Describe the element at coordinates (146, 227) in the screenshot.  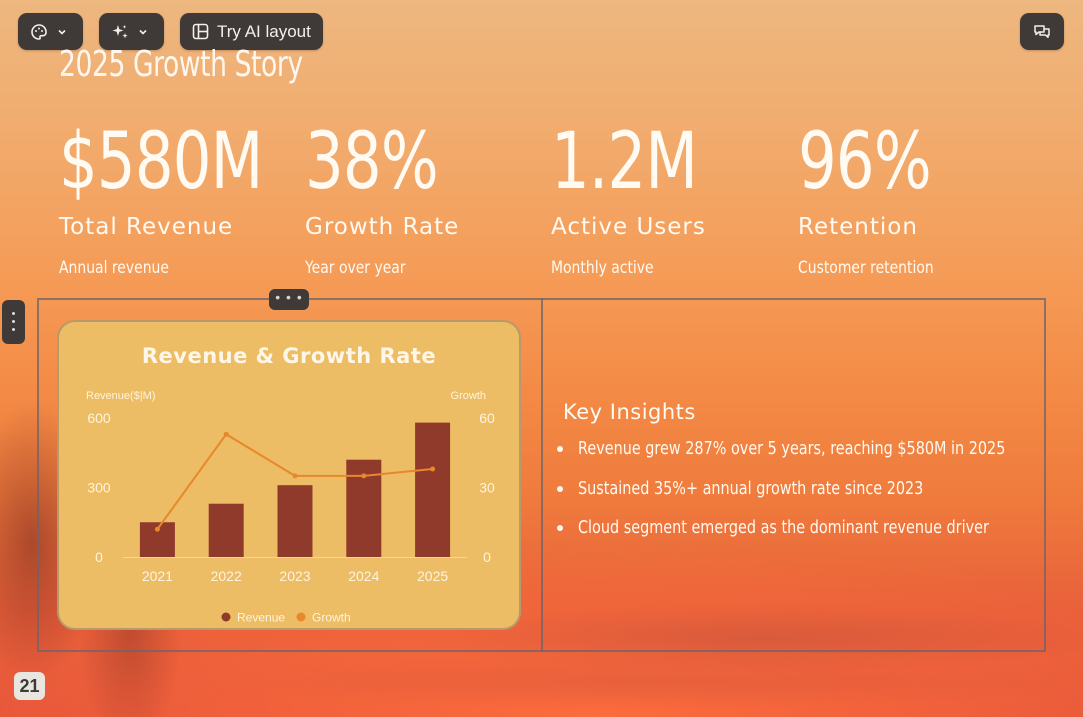
I see `stat-label: Total Revenue` at that location.